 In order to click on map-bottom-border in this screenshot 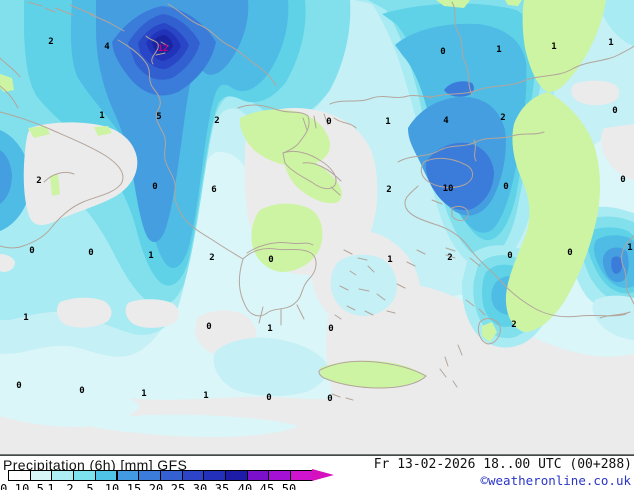, I will do `click(317, 455)`.